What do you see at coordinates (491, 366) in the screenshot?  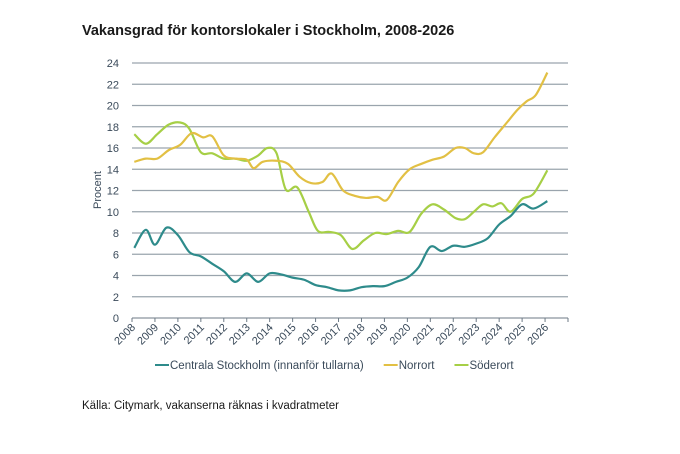 I see `legend-label: Söderort` at bounding box center [491, 366].